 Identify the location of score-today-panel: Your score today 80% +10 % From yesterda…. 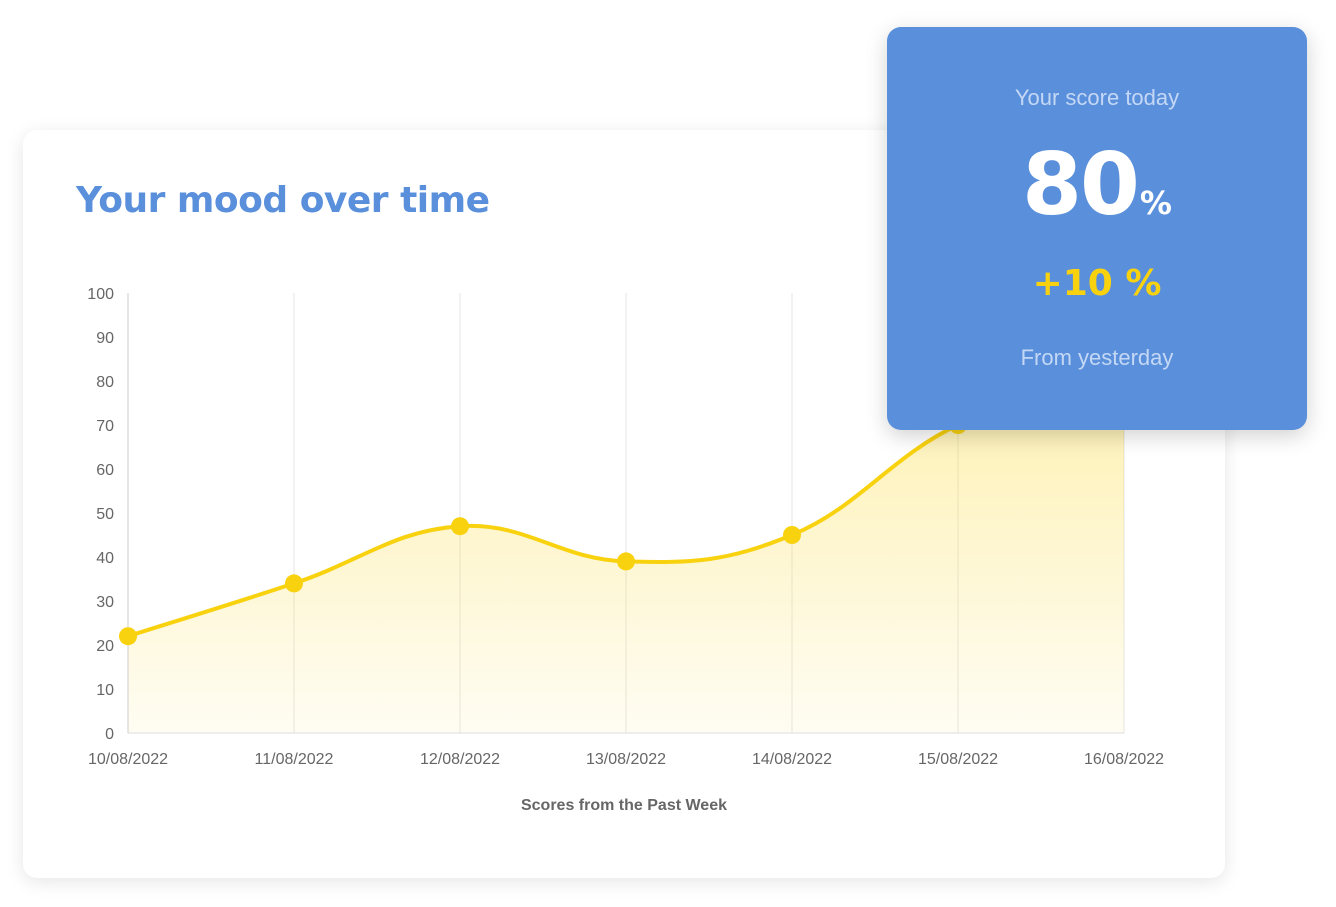
(1097, 228).